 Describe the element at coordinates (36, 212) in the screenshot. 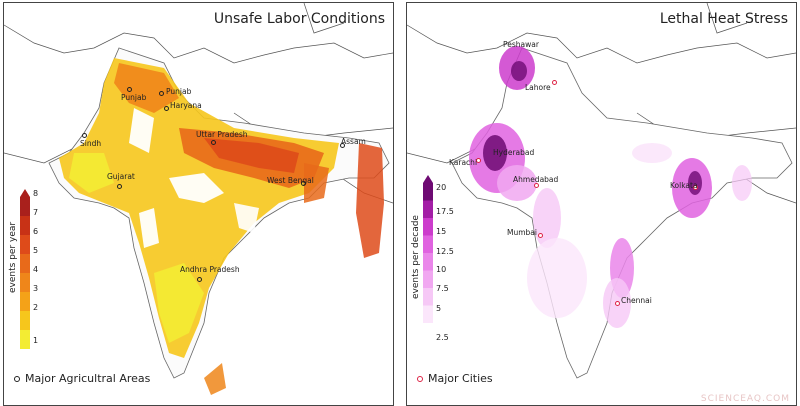

I see `labor-tick-7: 7` at that location.